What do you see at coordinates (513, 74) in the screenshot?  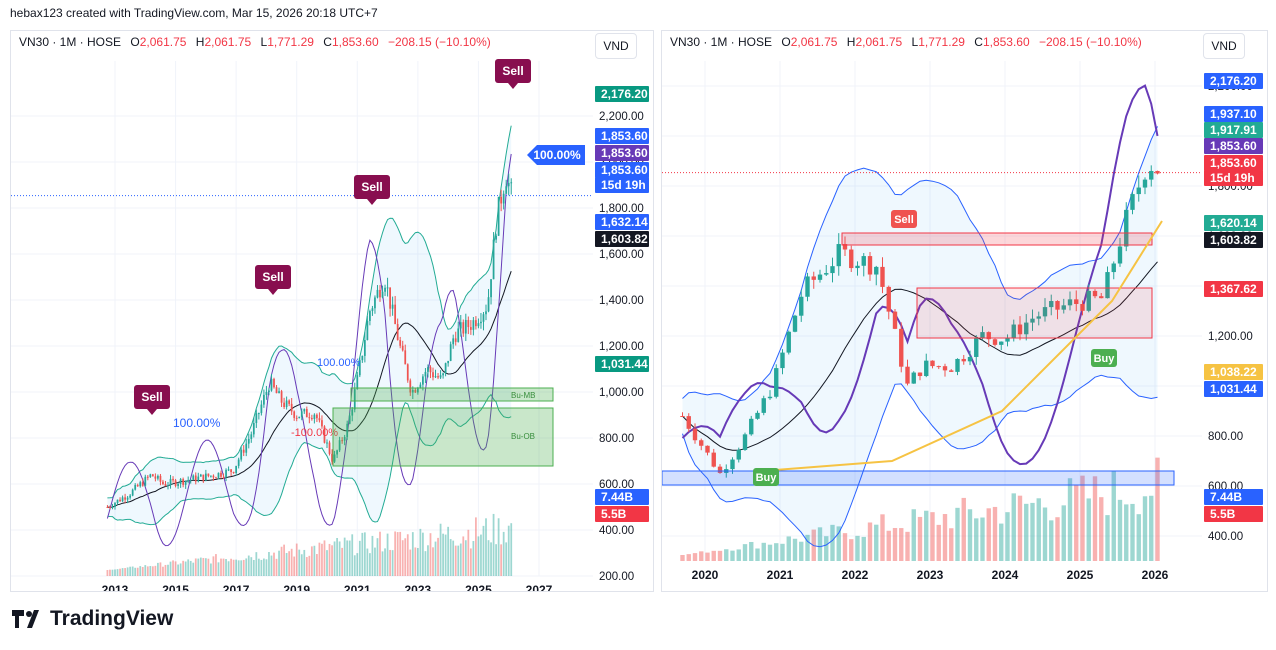 I see `sell-signal: Sell` at bounding box center [513, 74].